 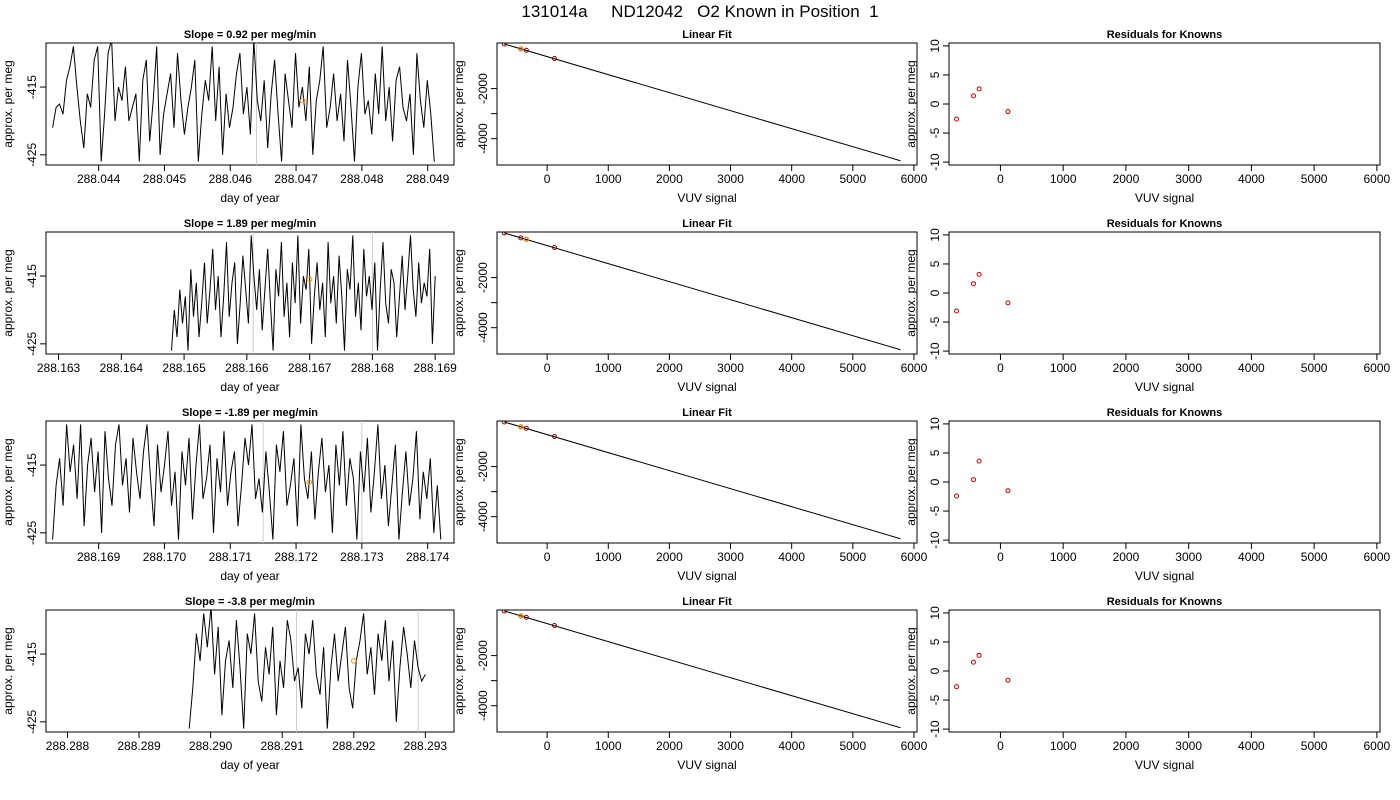 What do you see at coordinates (426, 746) in the screenshot?
I see `x-tick-label: 288.293` at bounding box center [426, 746].